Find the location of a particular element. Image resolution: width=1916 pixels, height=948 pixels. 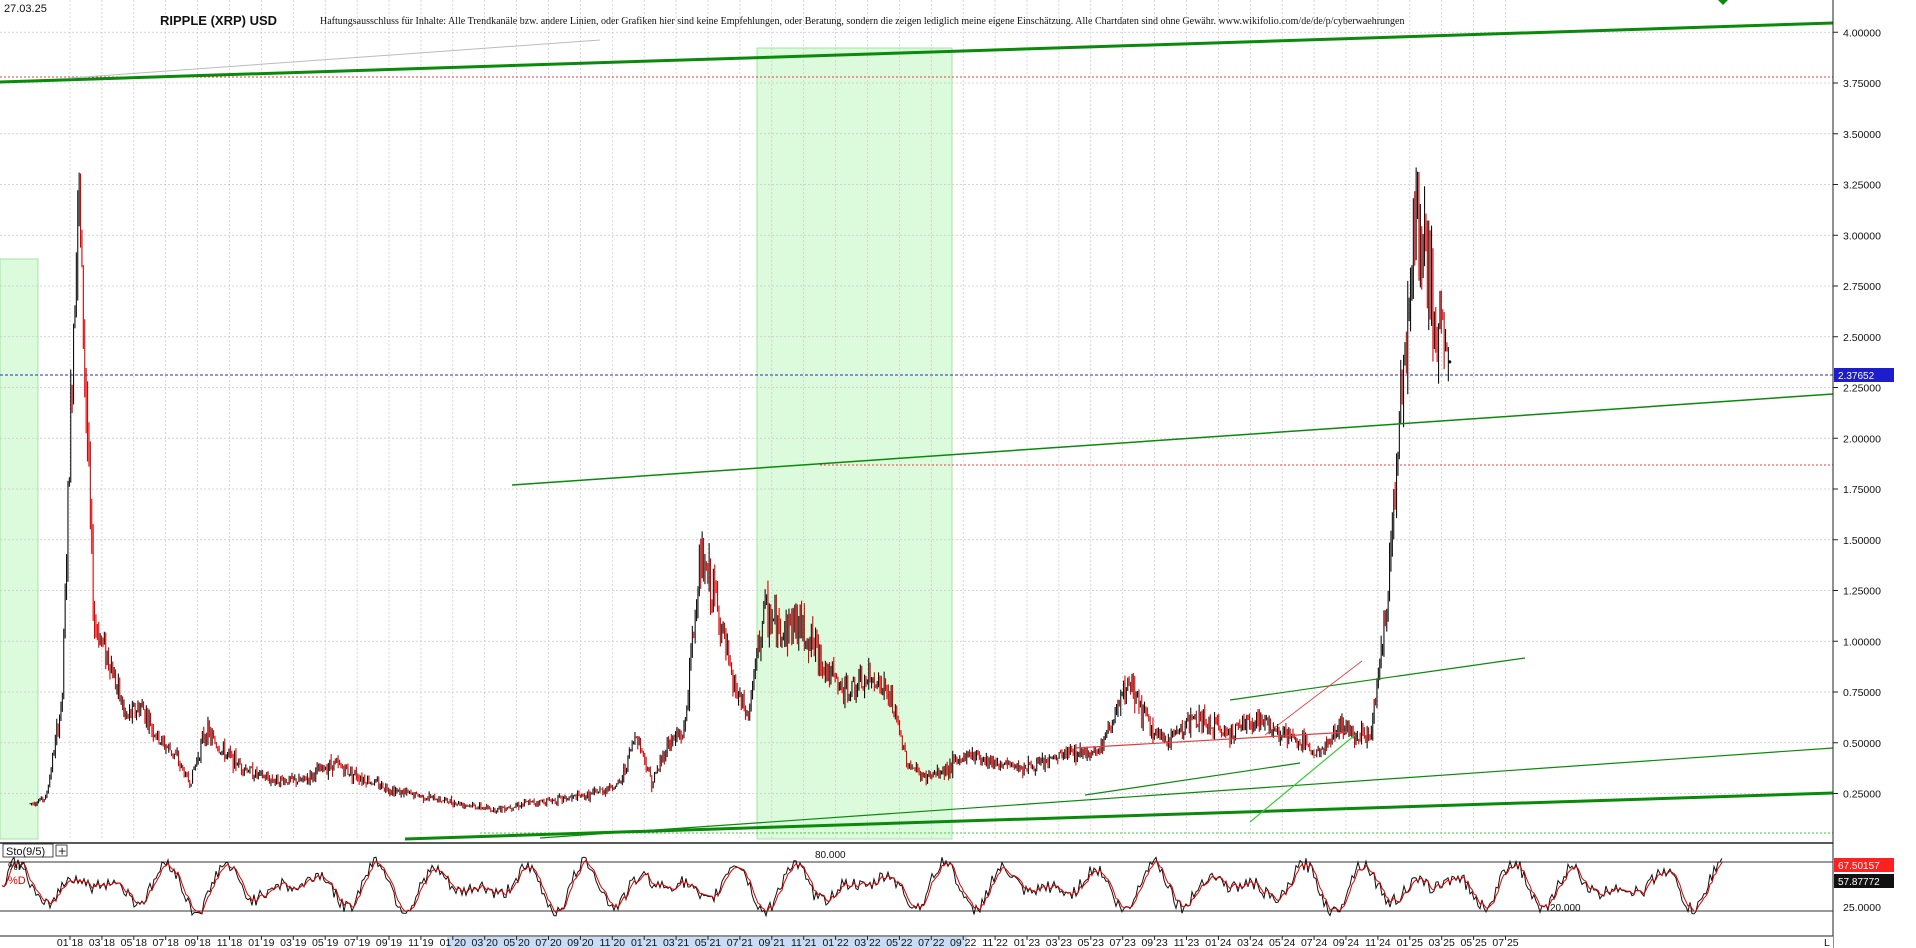

x-tick-label: 11 20 is located at coordinates (613, 942).